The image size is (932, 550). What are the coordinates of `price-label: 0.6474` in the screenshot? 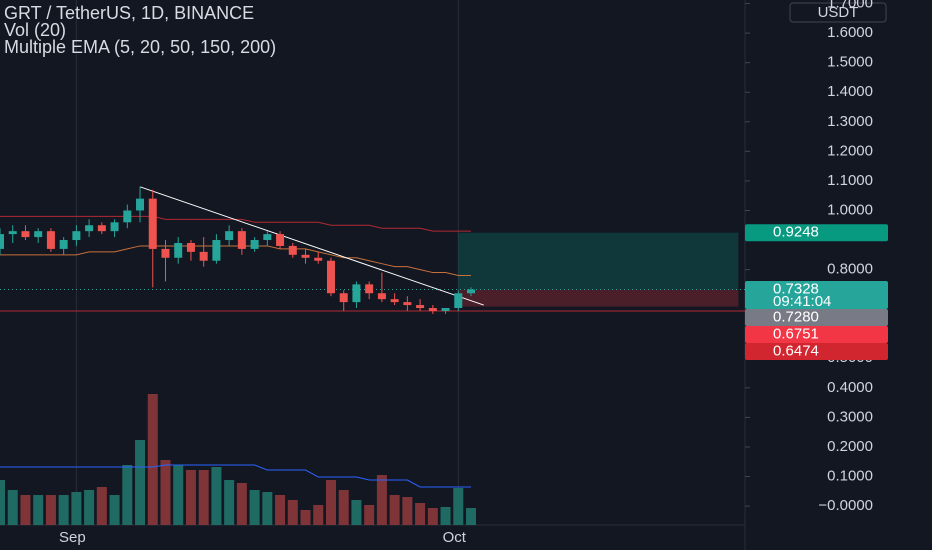 It's located at (796, 350).